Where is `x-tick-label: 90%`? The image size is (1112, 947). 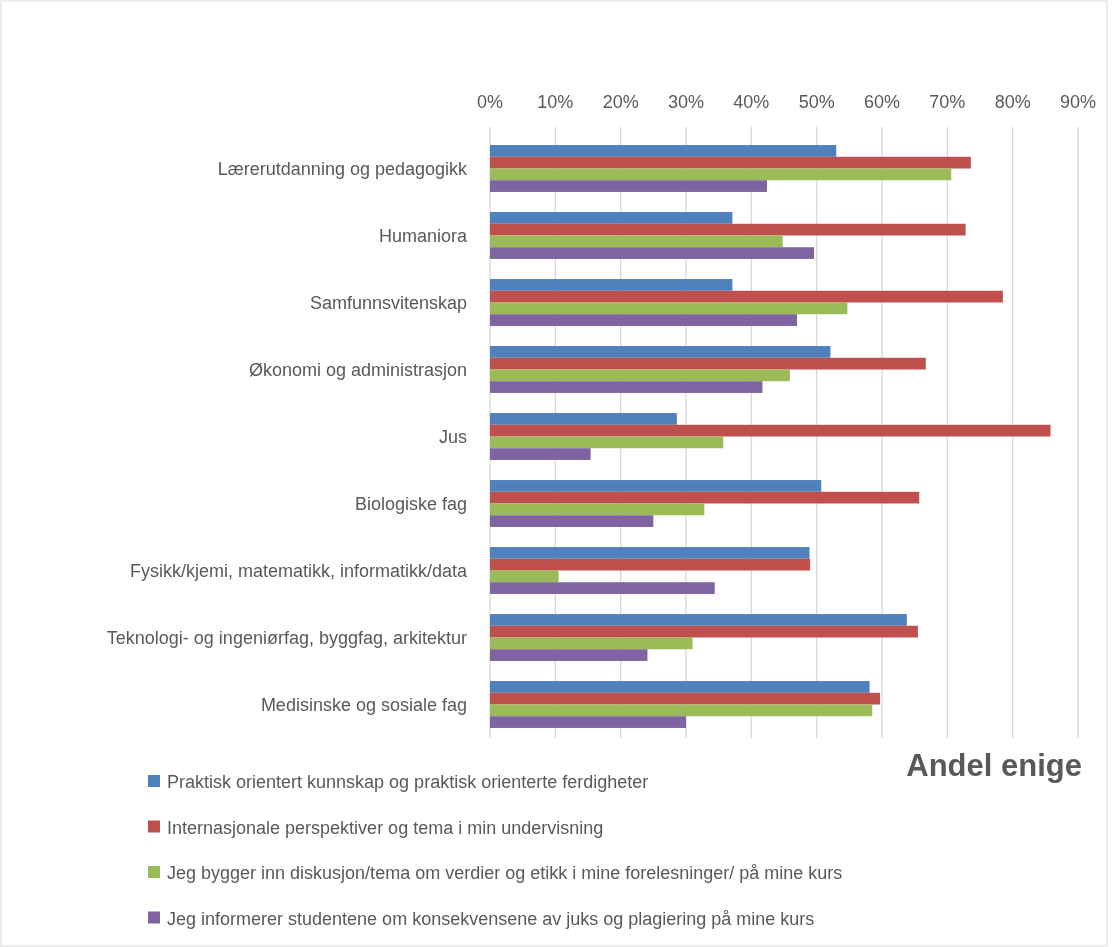
x-tick-label: 90% is located at coordinates (1078, 102).